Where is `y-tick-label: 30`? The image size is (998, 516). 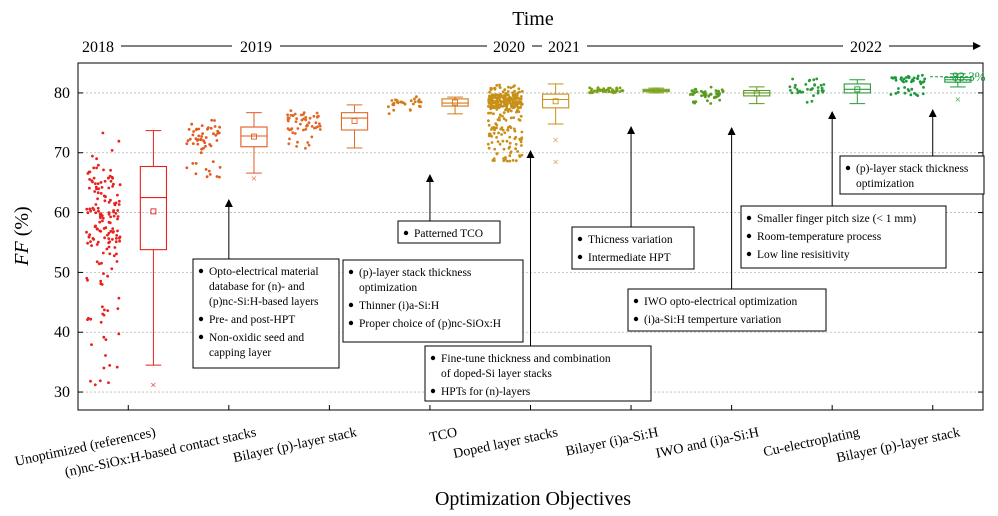
y-tick-label: 30 is located at coordinates (62, 392).